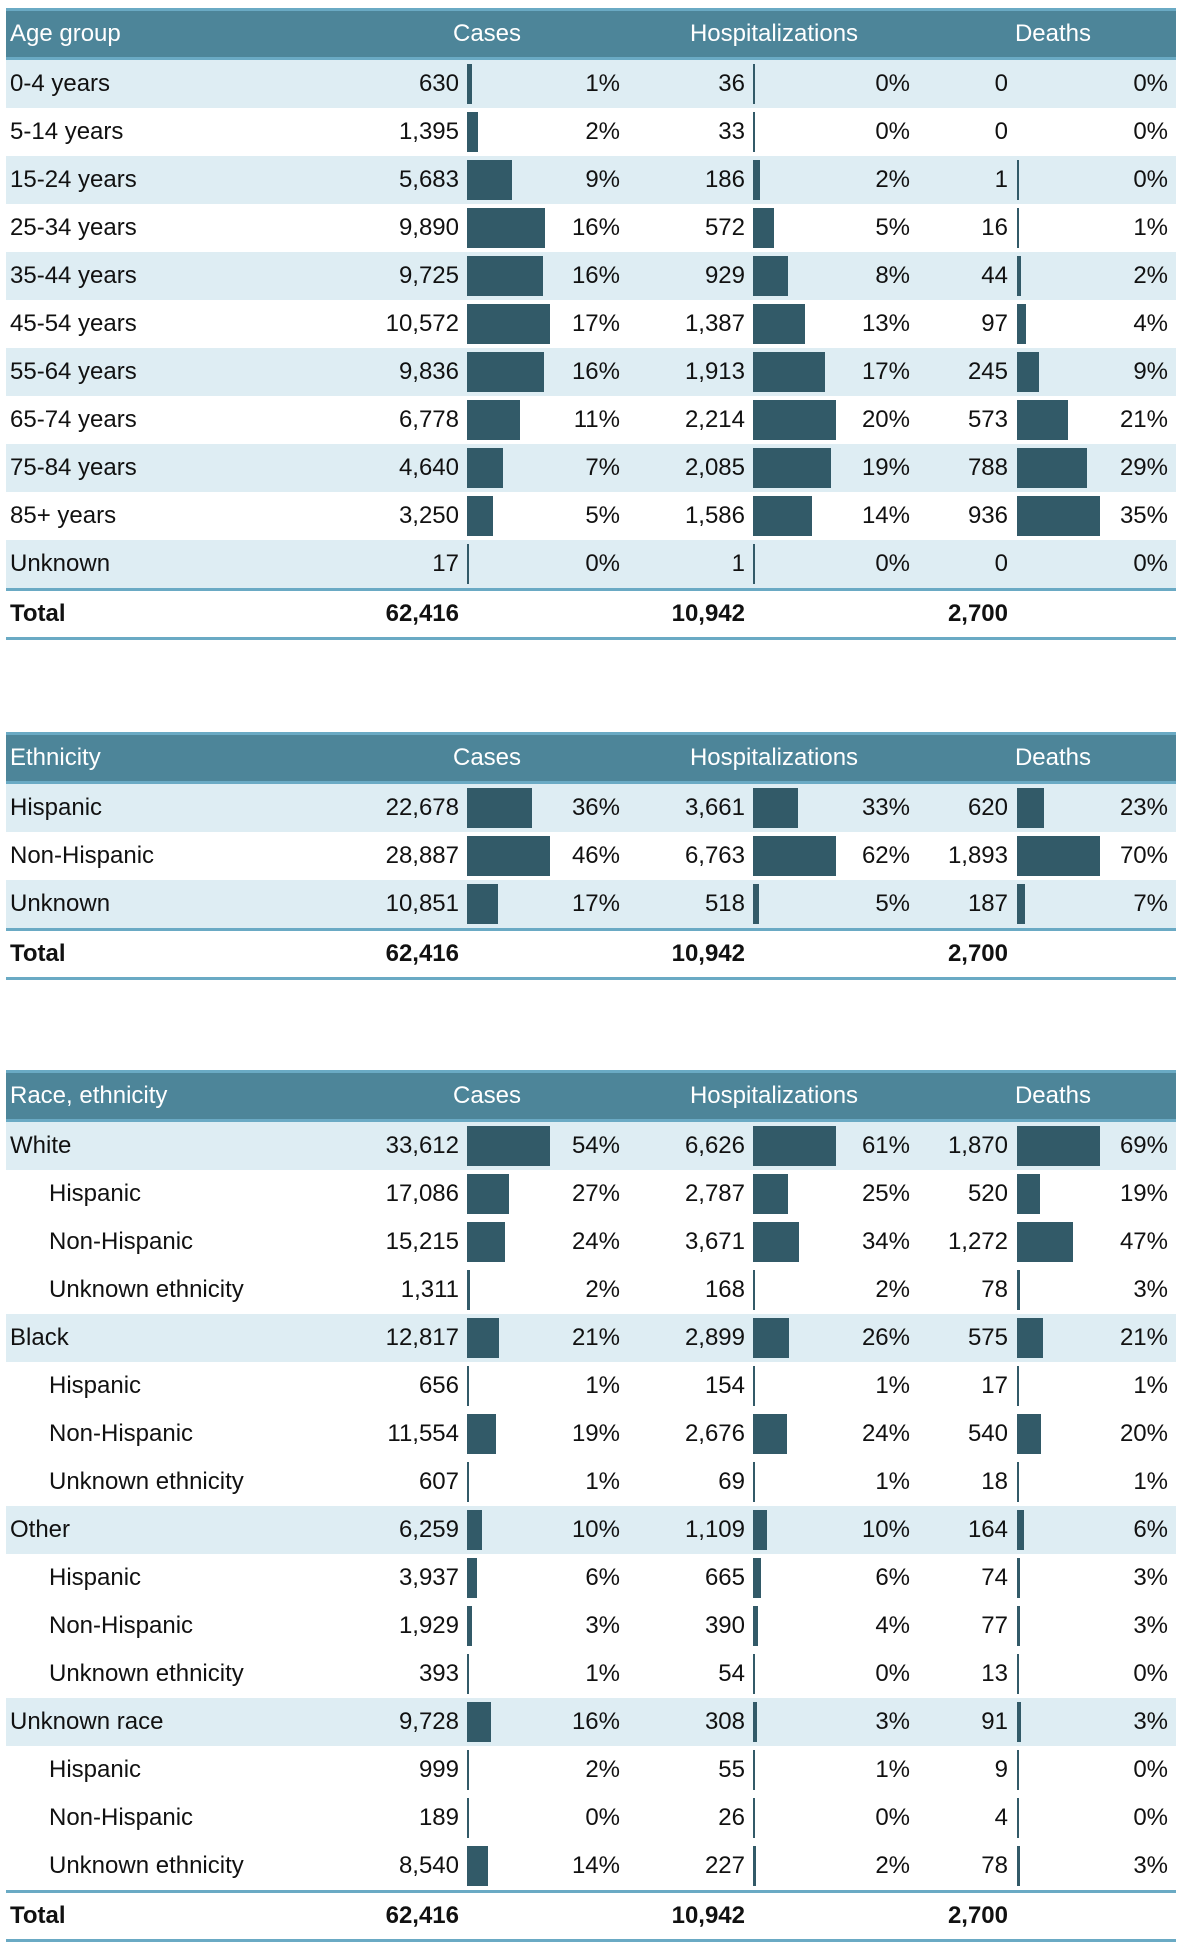 Image resolution: width=1186 pixels, height=1952 pixels. Describe the element at coordinates (885, 1433) in the screenshot. I see `hospitalizations-percent: 24%` at that location.